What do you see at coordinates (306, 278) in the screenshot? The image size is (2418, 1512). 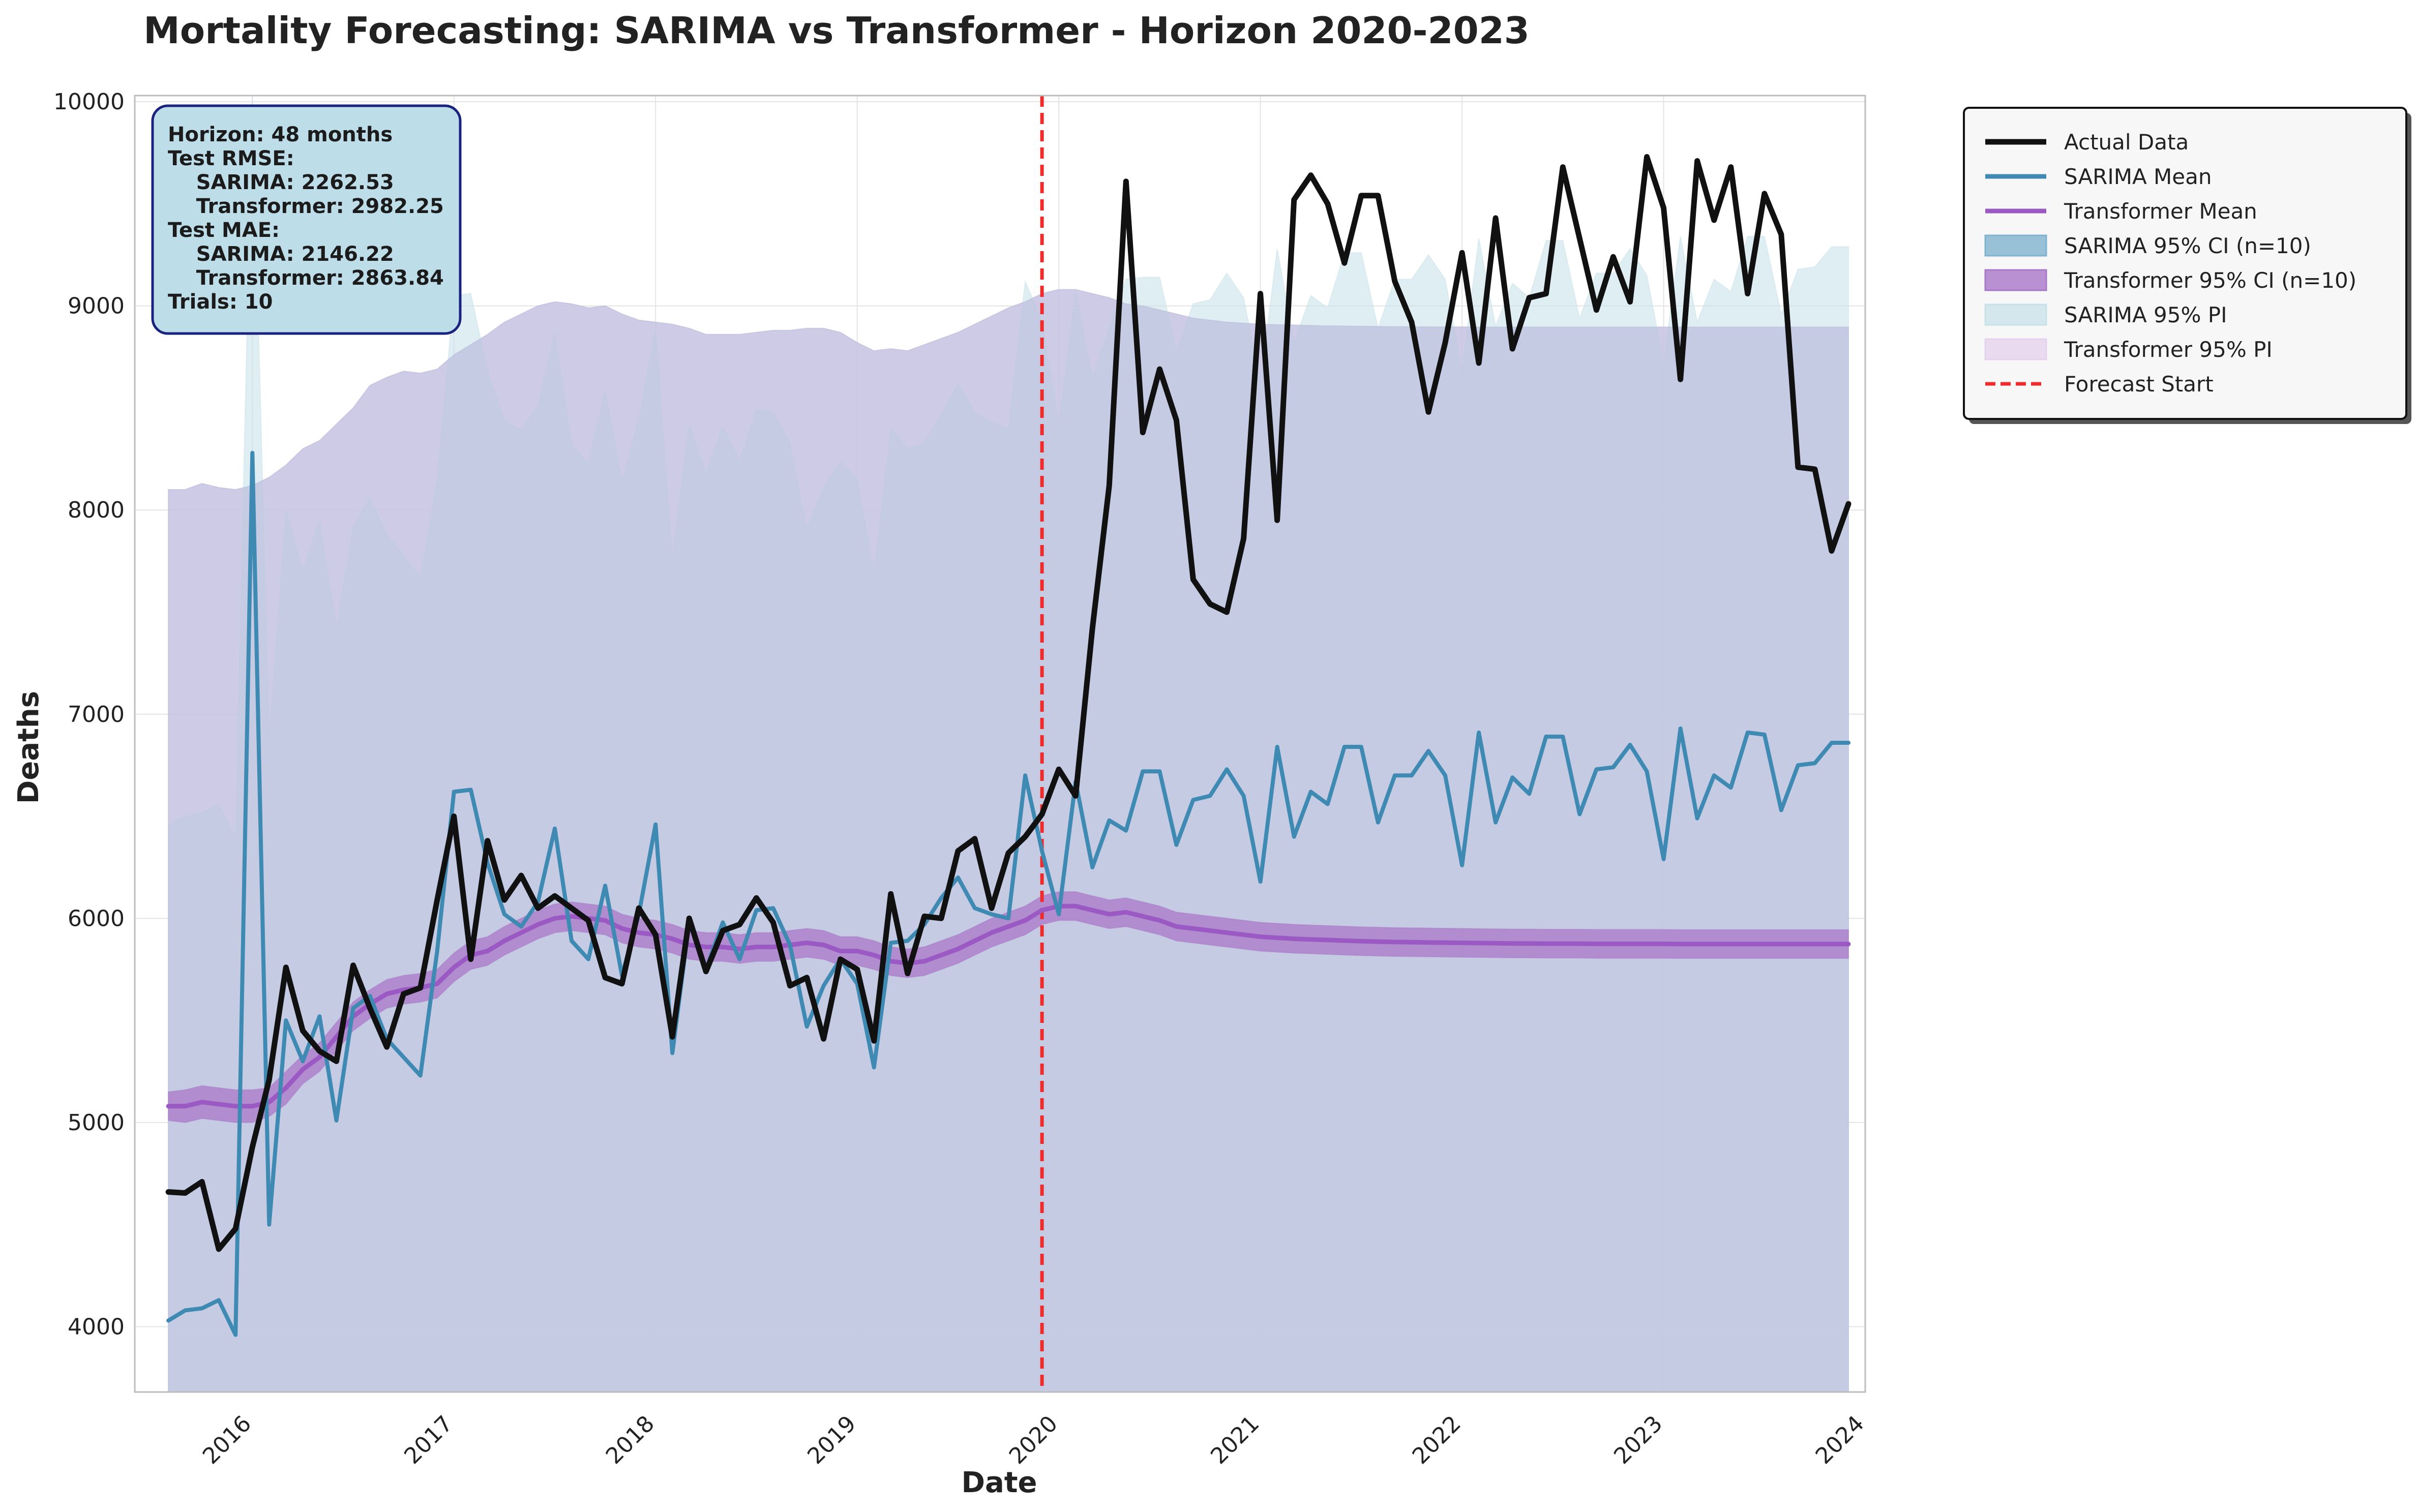 I see `annotation-line: Transformer: 2863.84` at bounding box center [306, 278].